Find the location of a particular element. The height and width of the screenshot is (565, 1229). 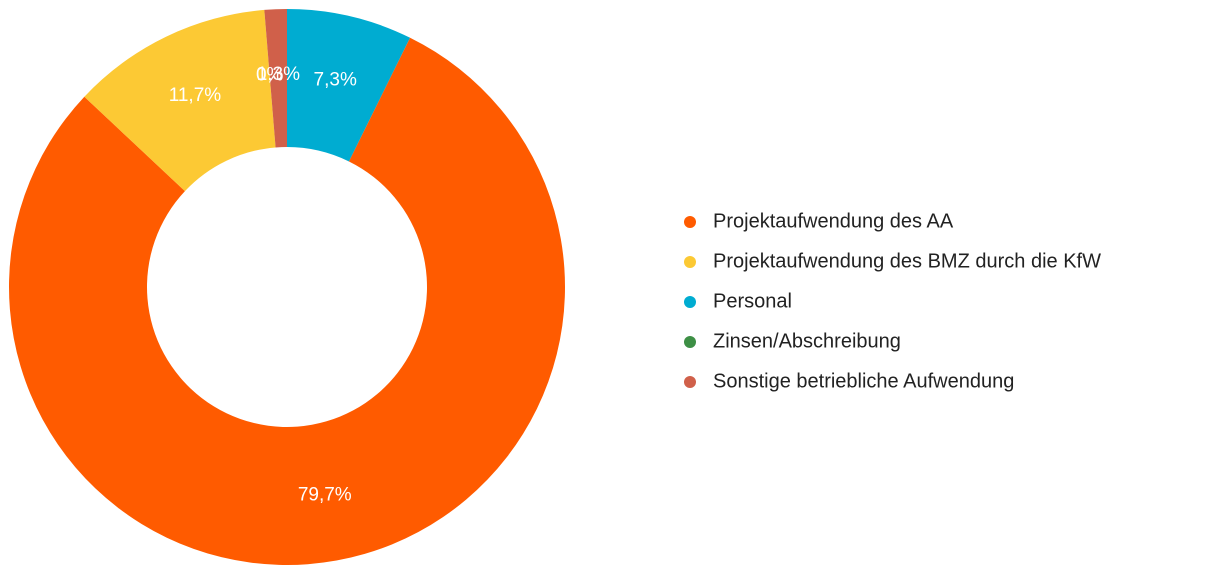

legend-label: Projektaufwendung des AA is located at coordinates (833, 221).